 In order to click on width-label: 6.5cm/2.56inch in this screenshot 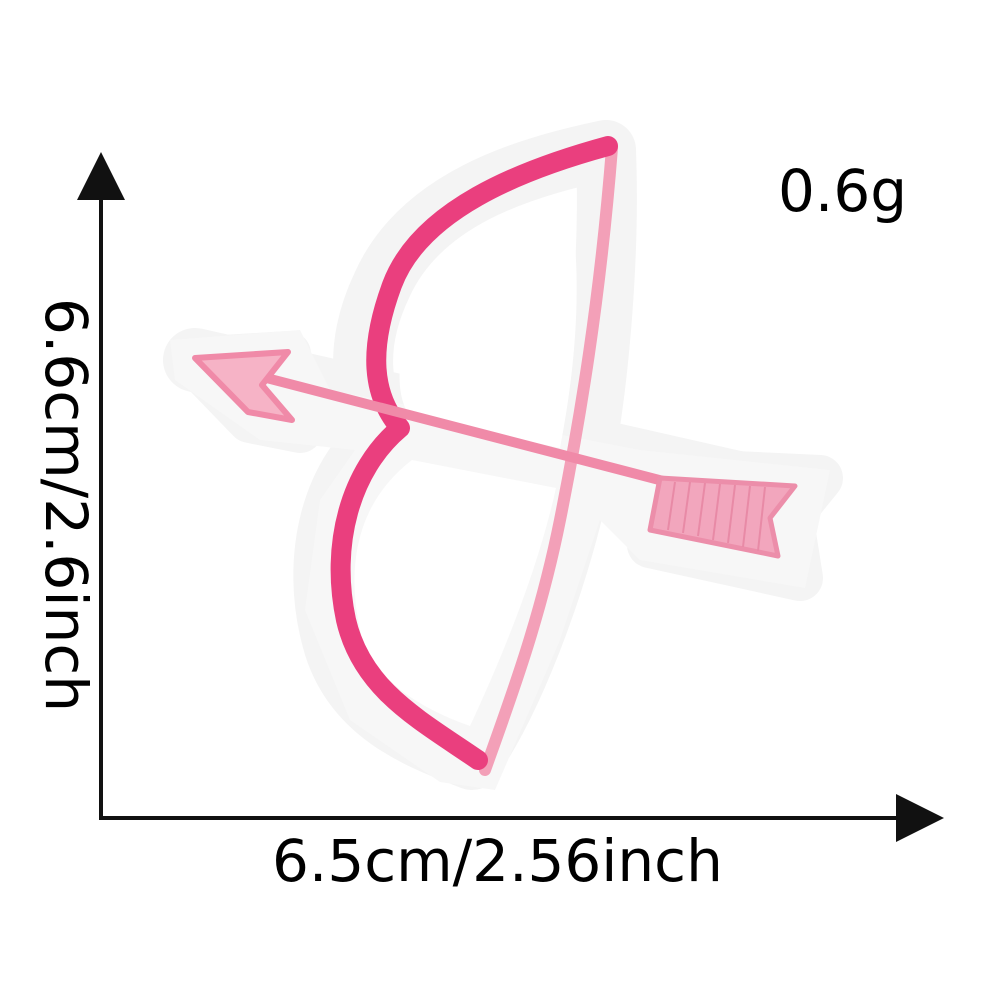, I will do `click(497, 861)`.